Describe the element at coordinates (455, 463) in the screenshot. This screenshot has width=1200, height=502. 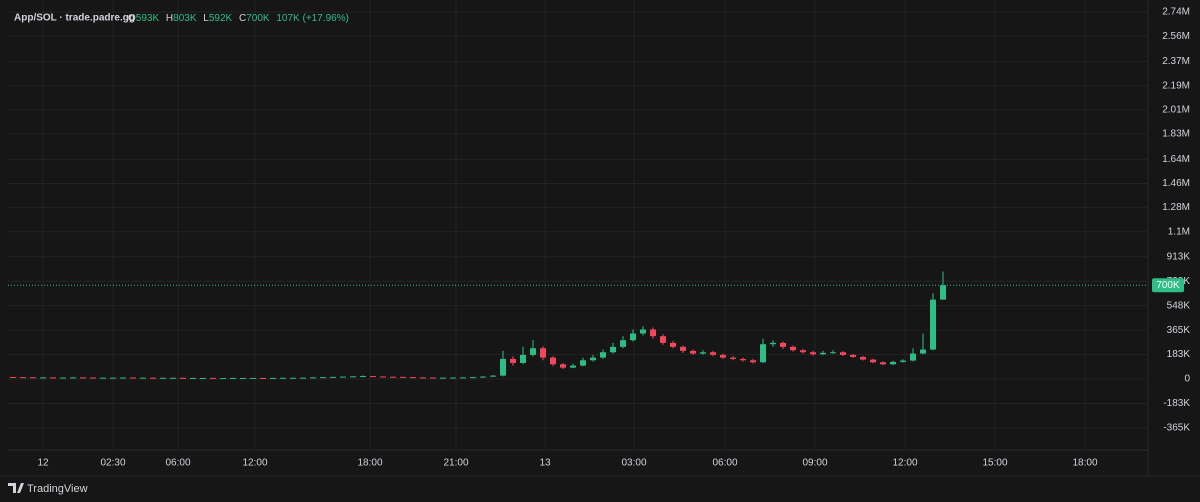
I see `x-tick-label: 21:00` at that location.